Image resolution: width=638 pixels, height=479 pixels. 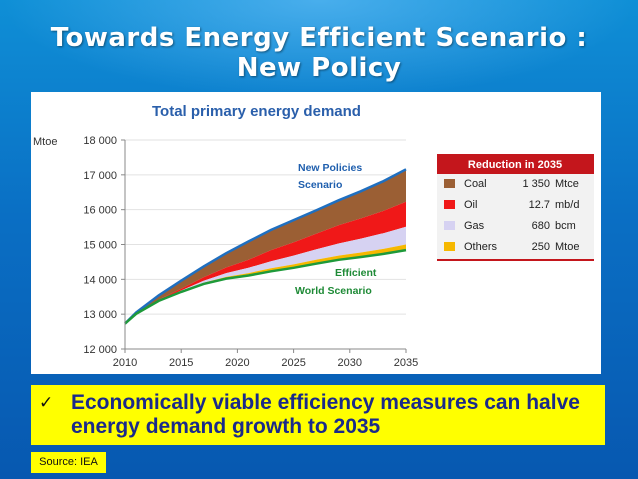 What do you see at coordinates (333, 291) in the screenshot?
I see `efficient-label-line2: World Scenario` at bounding box center [333, 291].